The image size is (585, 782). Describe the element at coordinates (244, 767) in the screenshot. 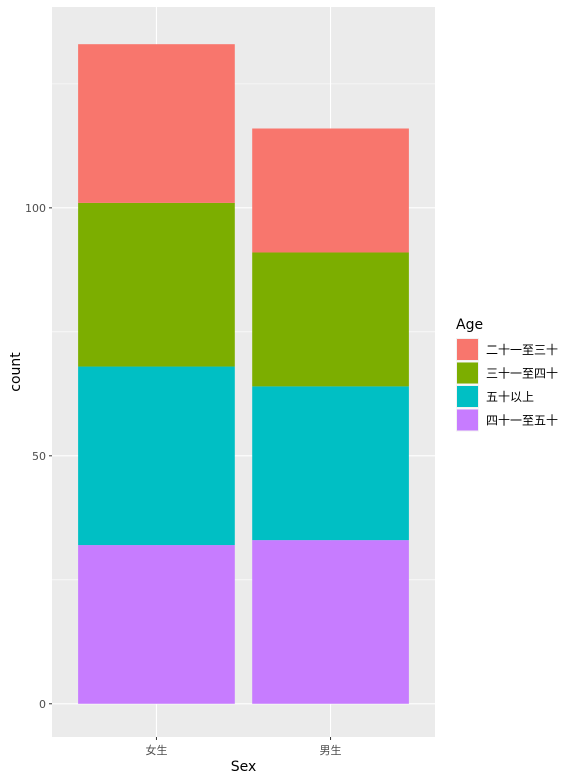

I see `x-axis-title: Sex` at that location.